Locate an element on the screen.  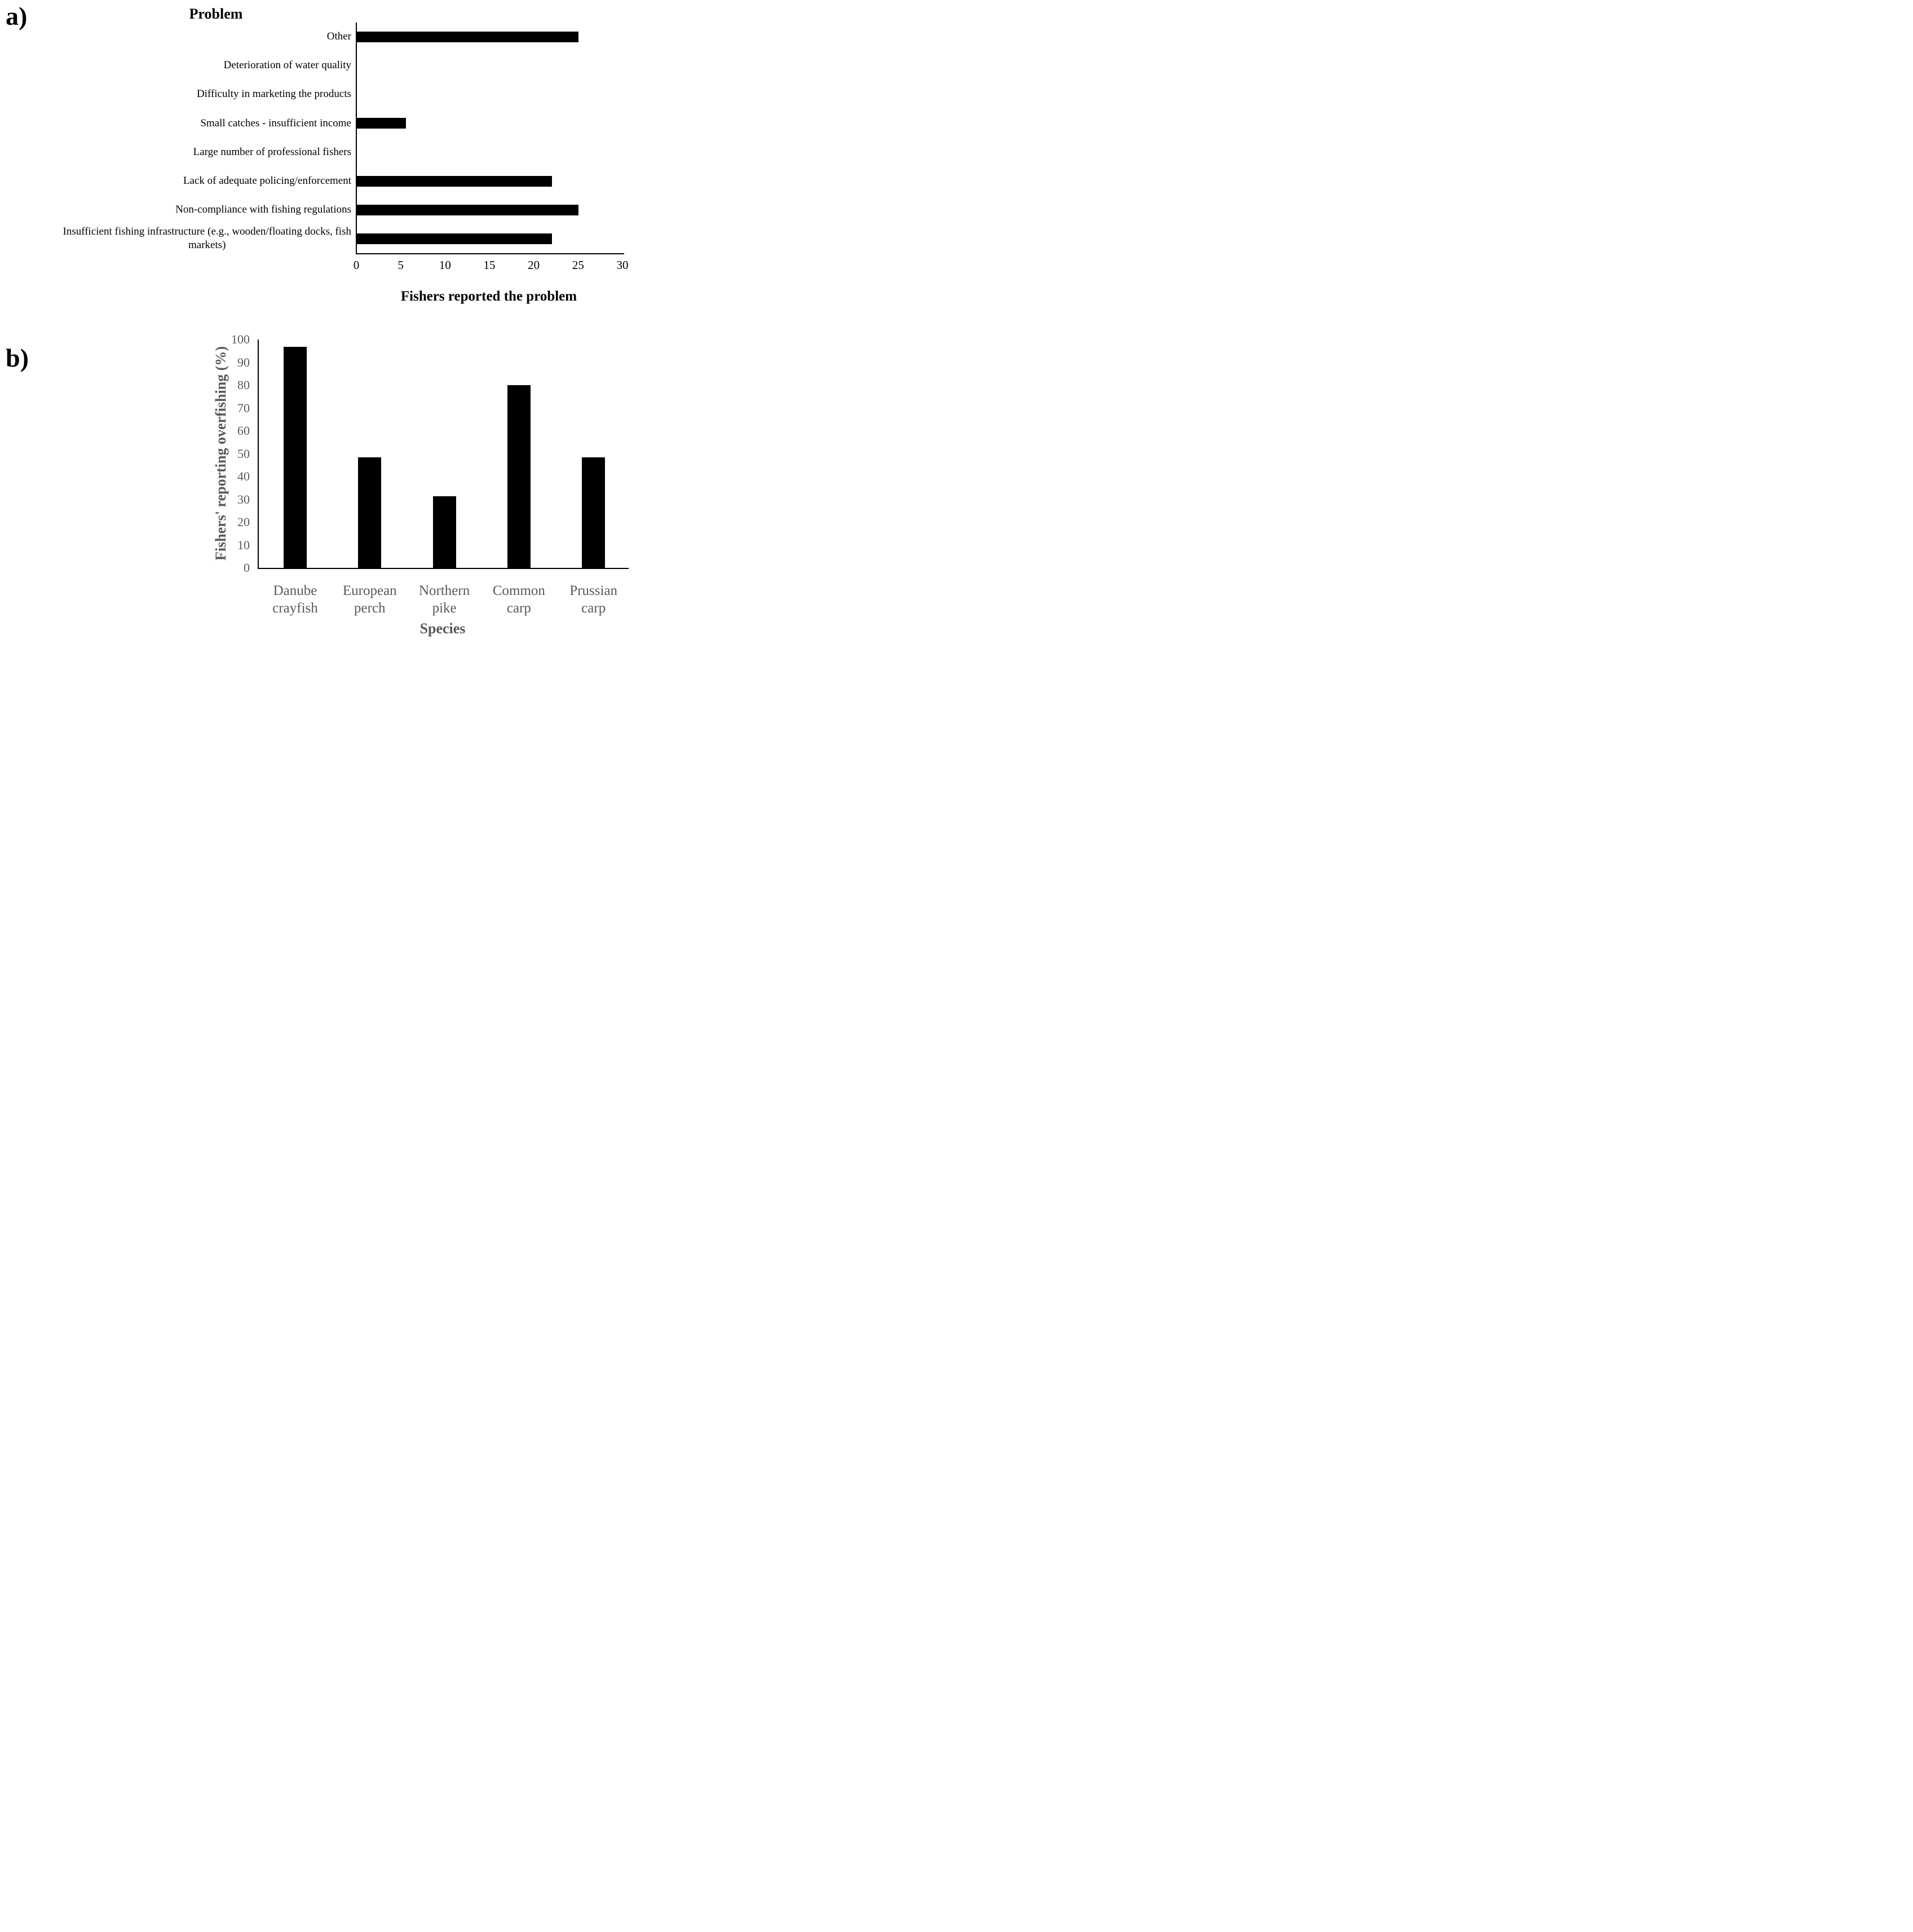
y-tick-label: 70 is located at coordinates (243, 407).